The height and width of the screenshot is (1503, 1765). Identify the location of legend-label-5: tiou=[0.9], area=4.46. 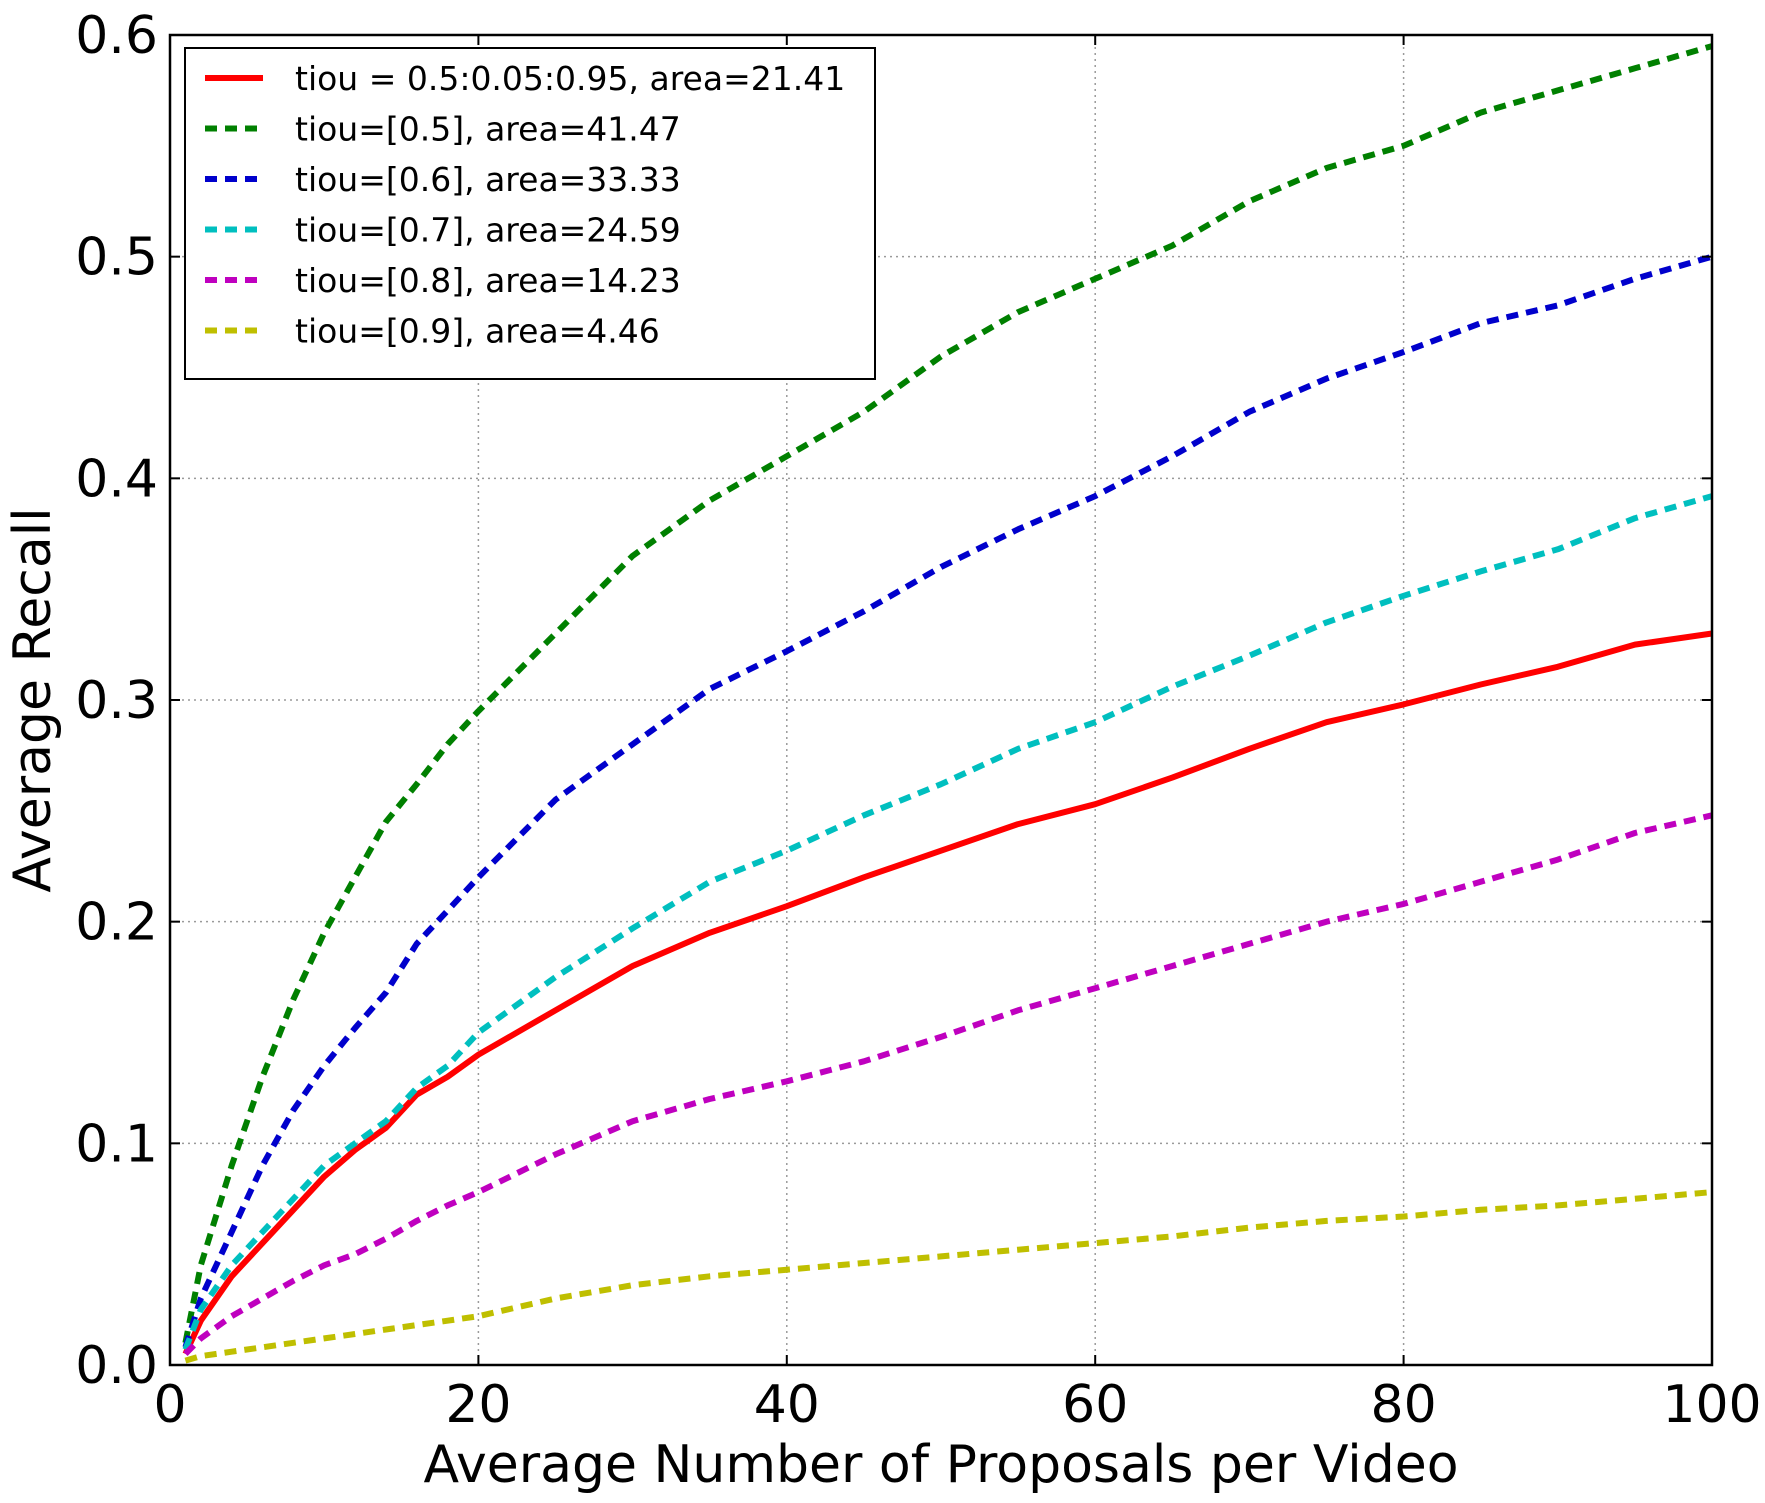
(477, 331).